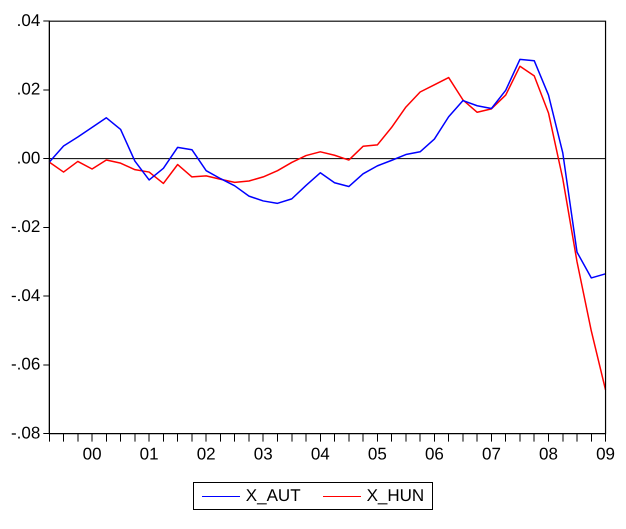 Image resolution: width=626 pixels, height=529 pixels. What do you see at coordinates (263, 454) in the screenshot?
I see `x-tick-label: 03` at bounding box center [263, 454].